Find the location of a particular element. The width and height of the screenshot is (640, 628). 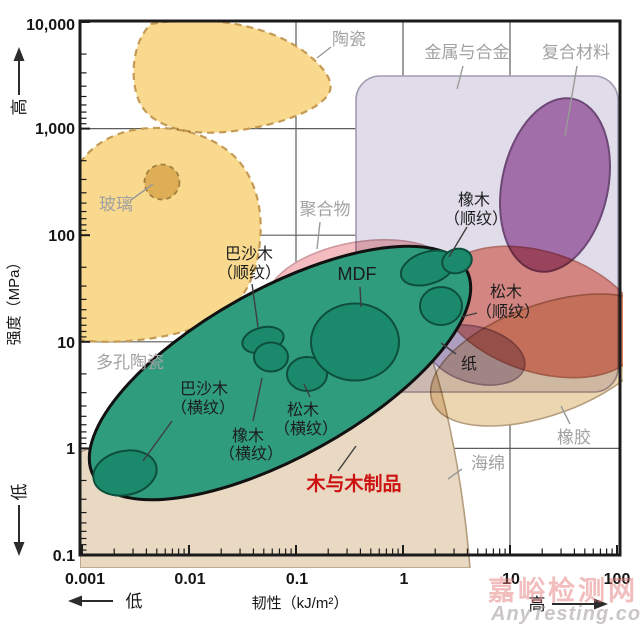

y-tick-label: 1 is located at coordinates (70, 449).